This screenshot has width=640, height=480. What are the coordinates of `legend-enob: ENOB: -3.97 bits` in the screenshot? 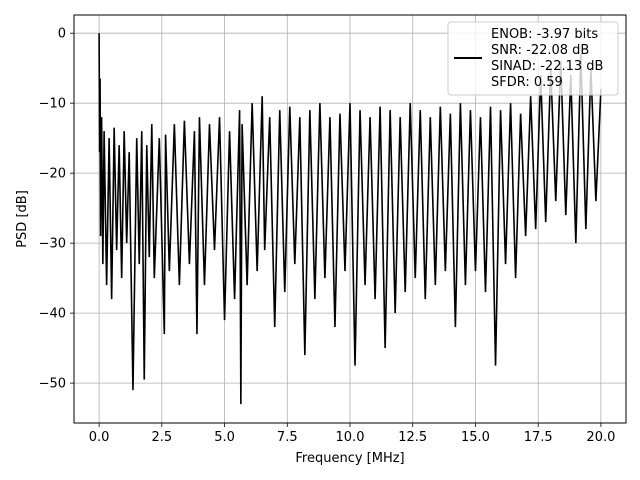 It's located at (544, 34).